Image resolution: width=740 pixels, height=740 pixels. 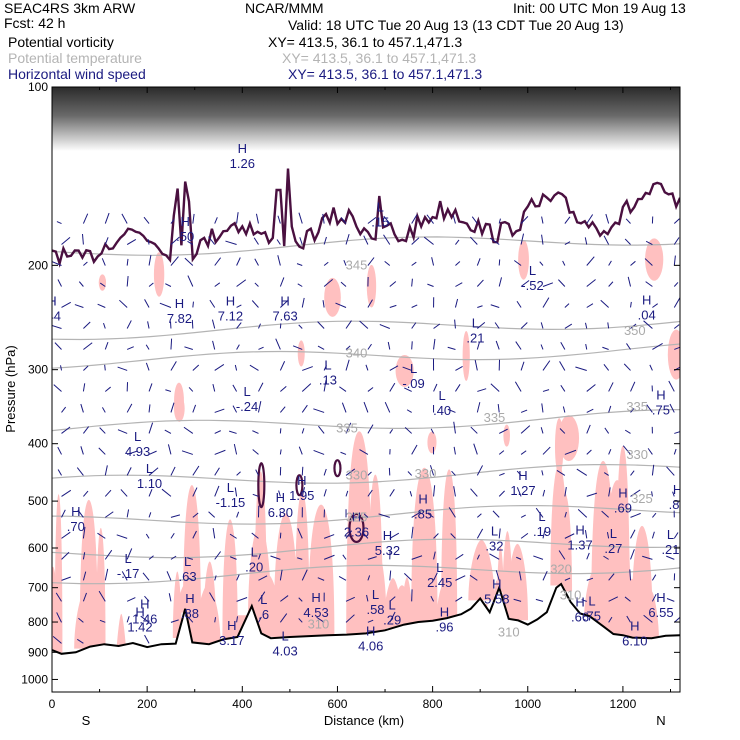 I want to click on x-tick-label: 400, so click(x=242, y=704).